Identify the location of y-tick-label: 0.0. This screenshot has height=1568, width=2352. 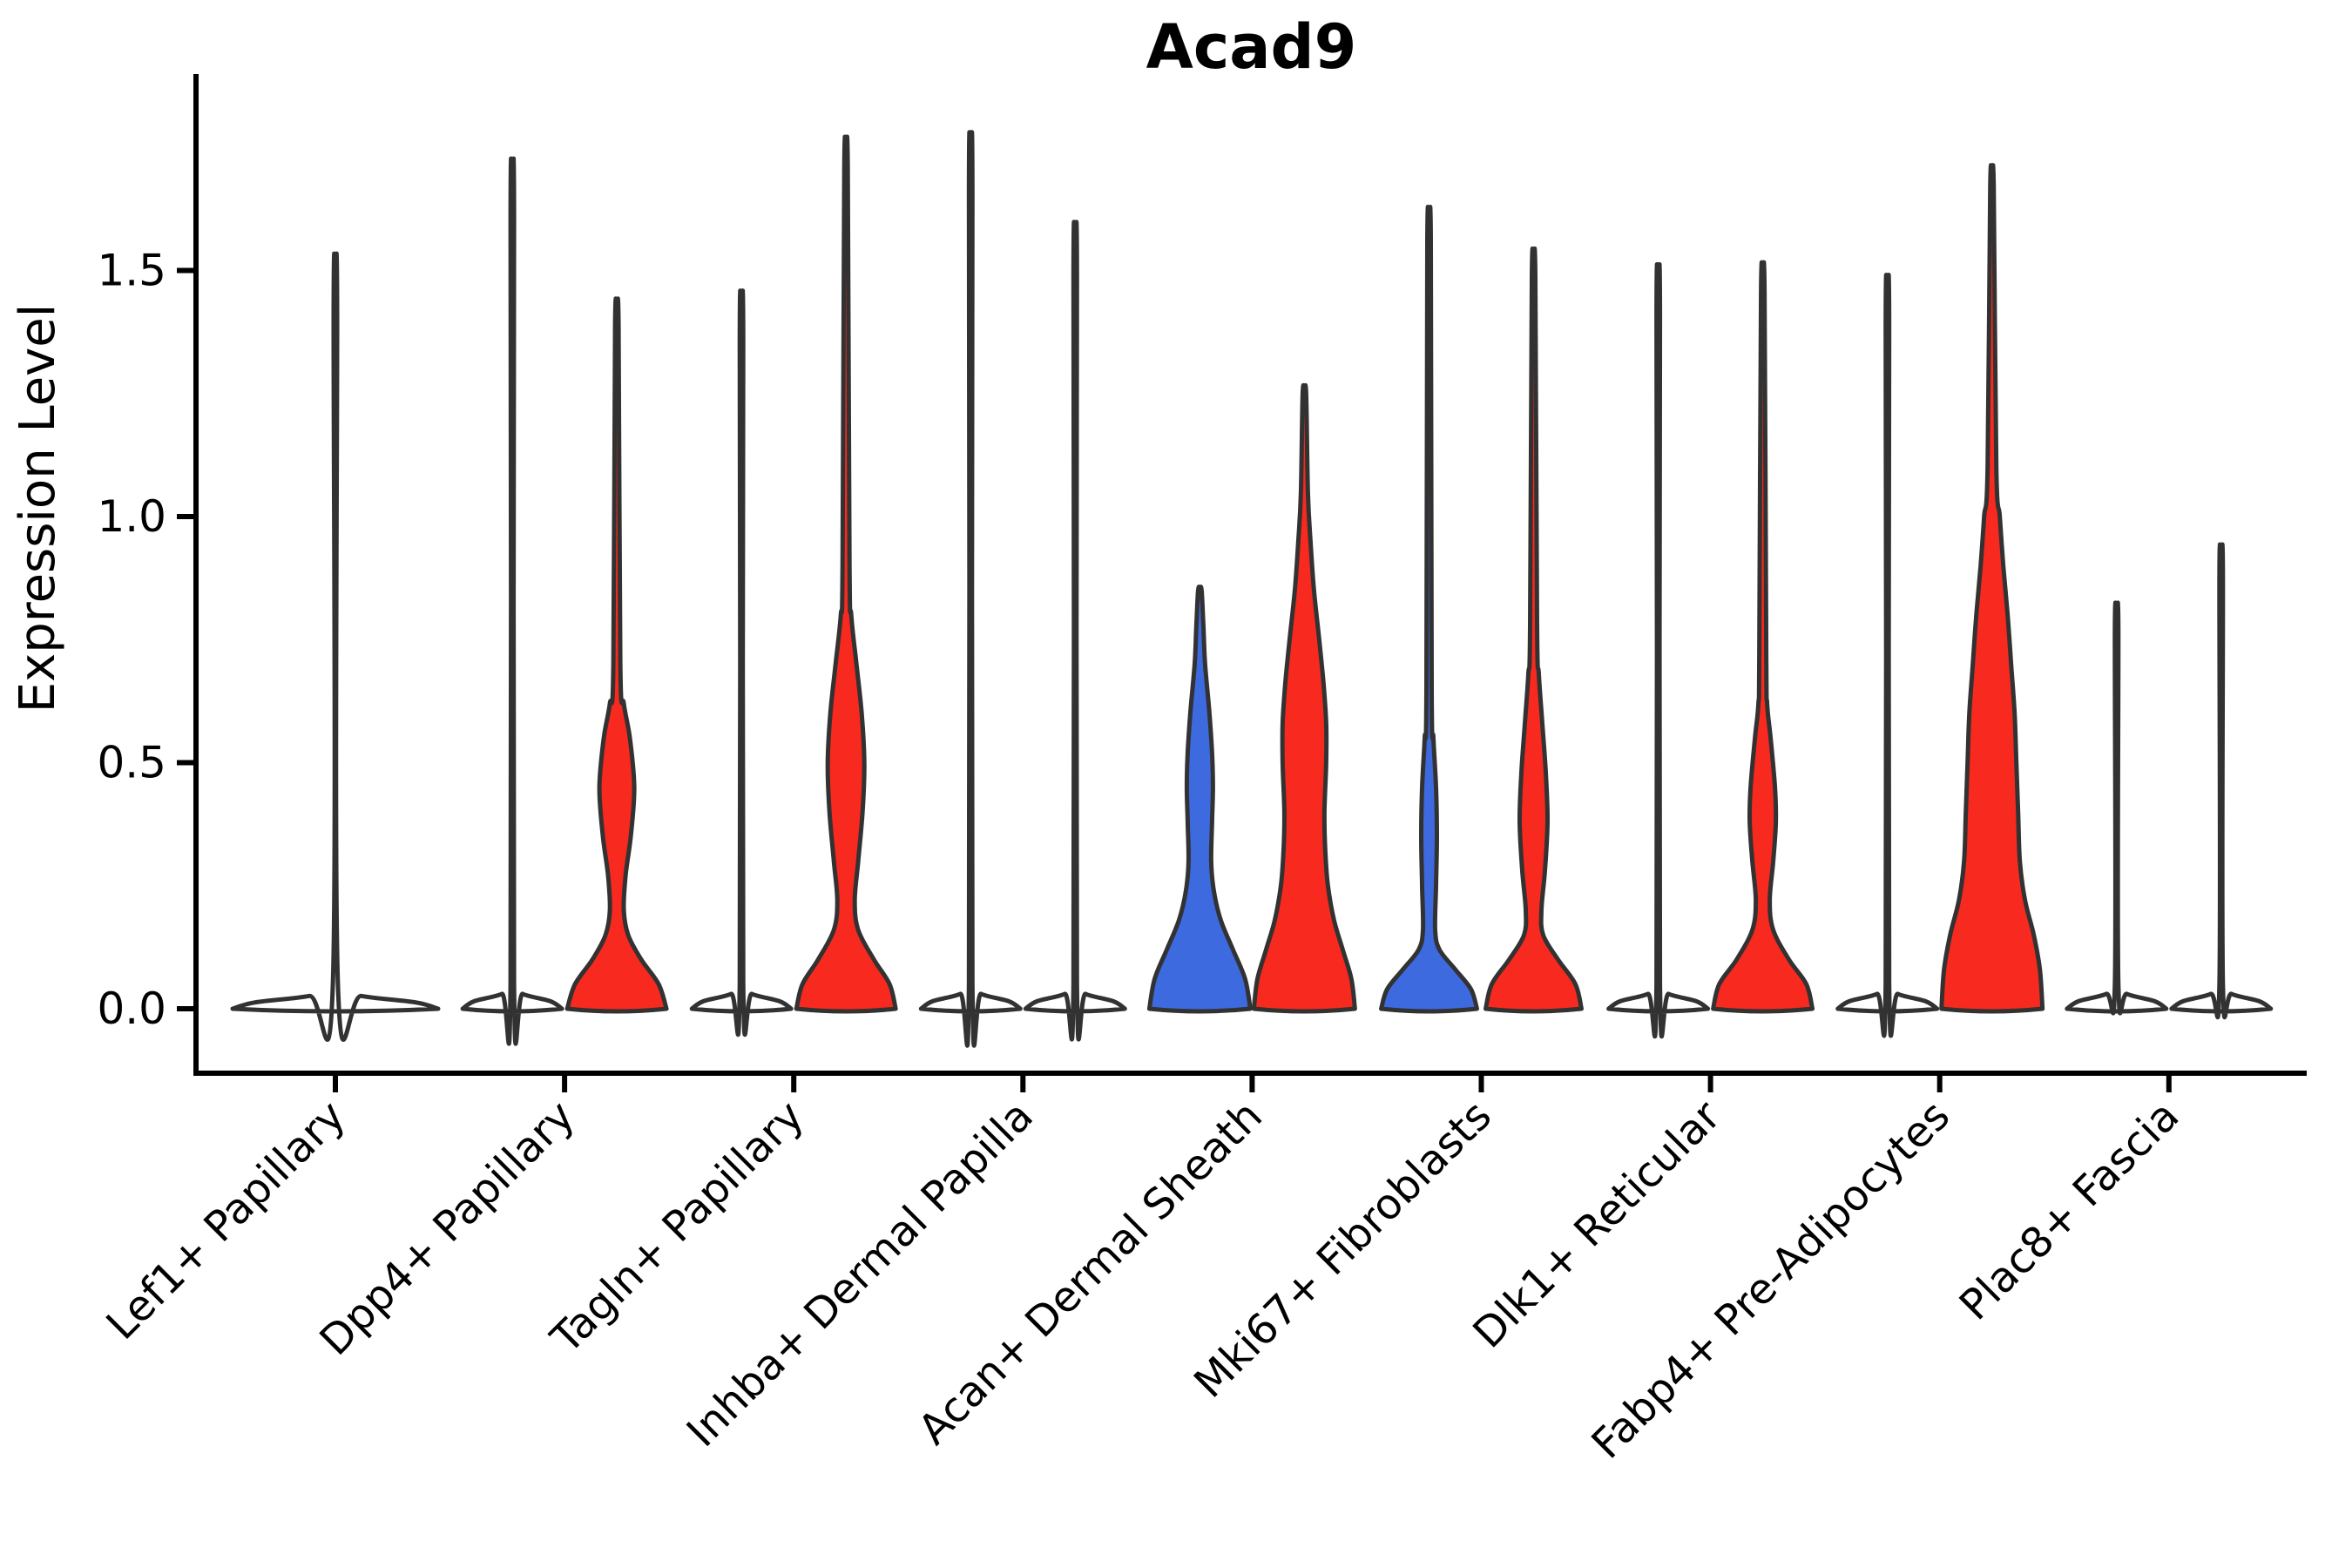
(131, 1008).